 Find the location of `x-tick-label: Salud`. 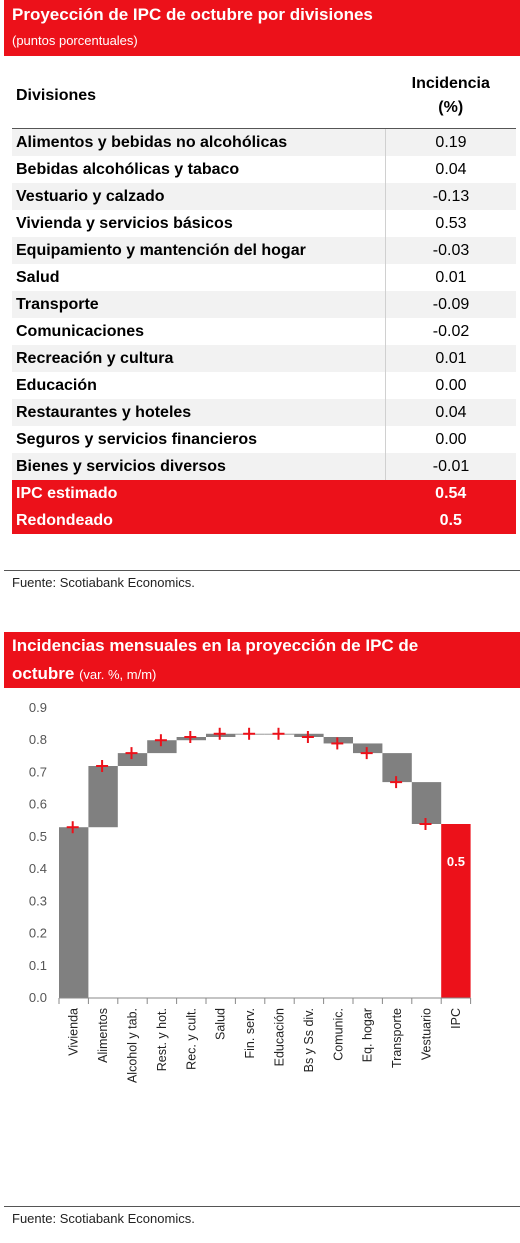

x-tick-label: Salud is located at coordinates (221, 1024).